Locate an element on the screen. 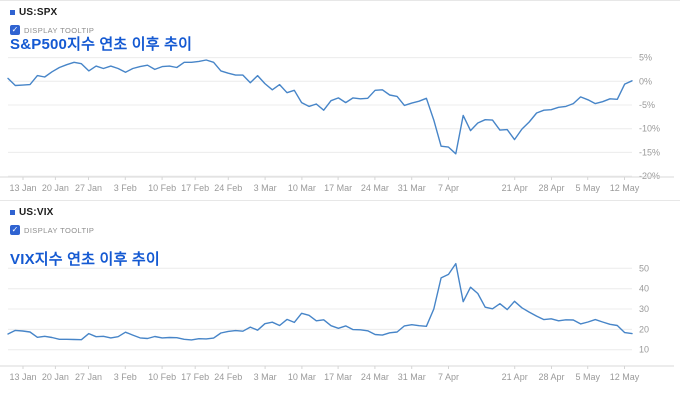  svg-text: -5% is located at coordinates (647, 105).